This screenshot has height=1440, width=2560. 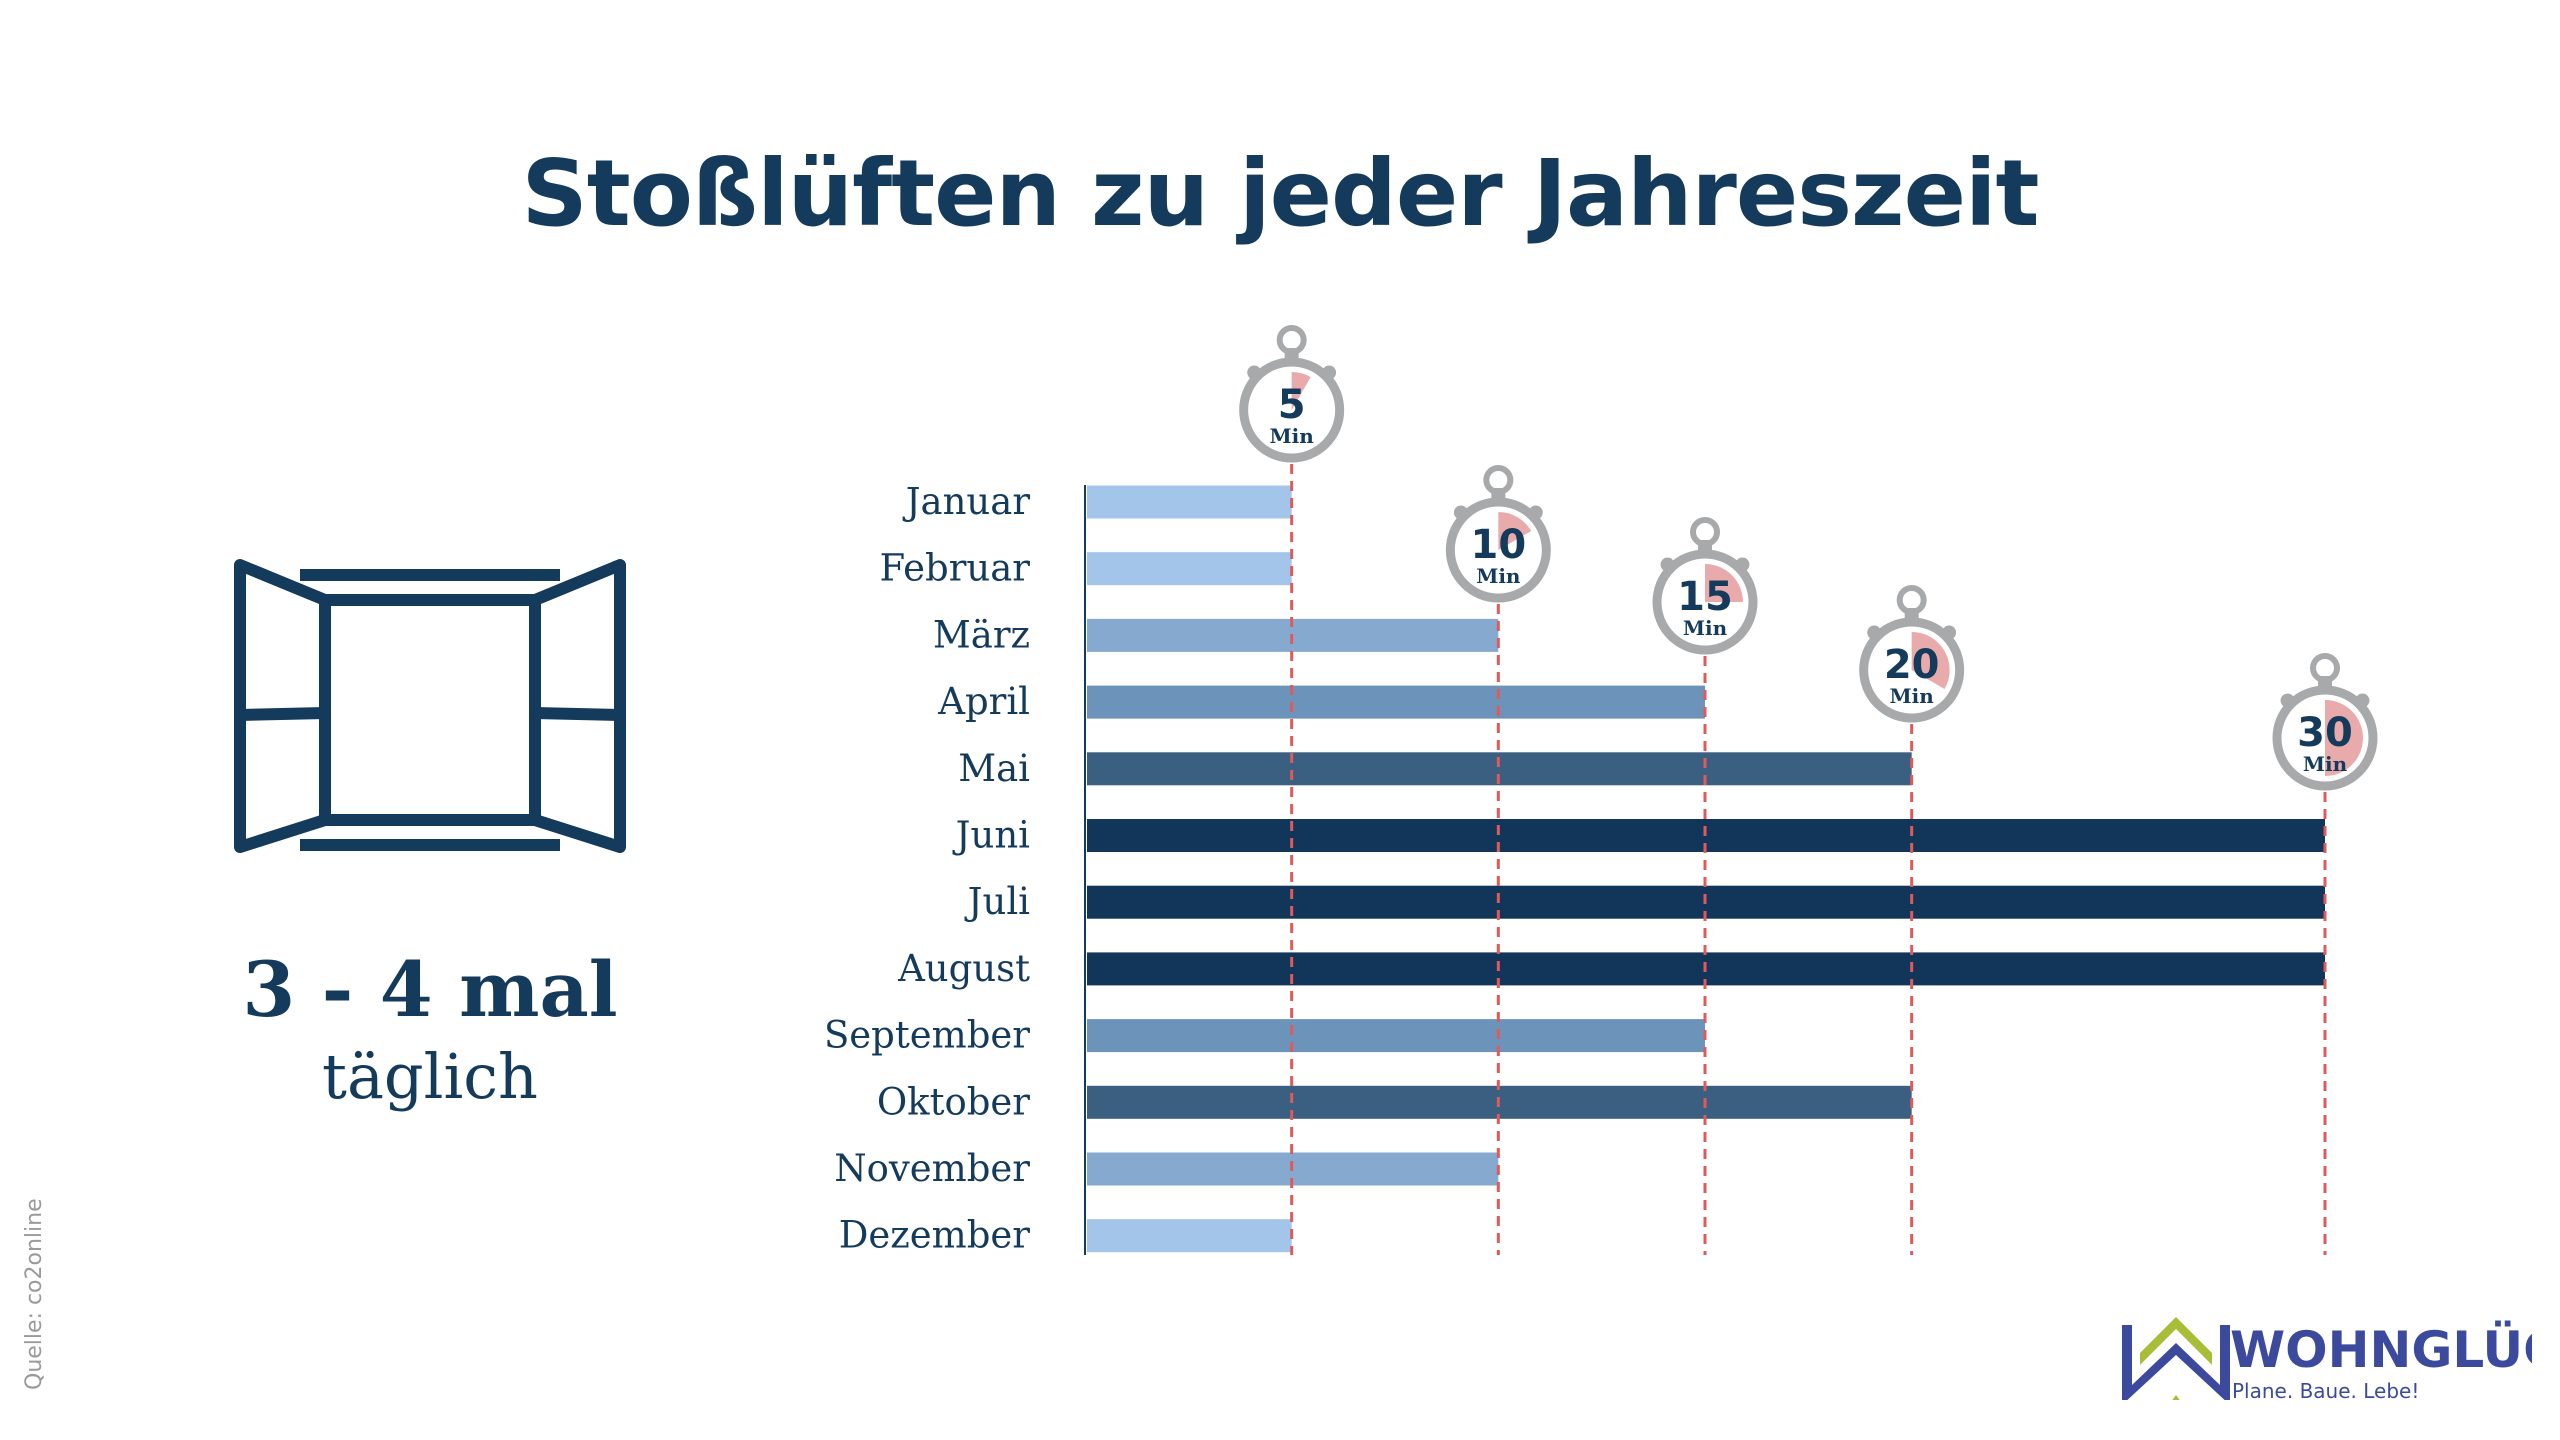 I want to click on stopwatch-value: 10, so click(x=1498, y=545).